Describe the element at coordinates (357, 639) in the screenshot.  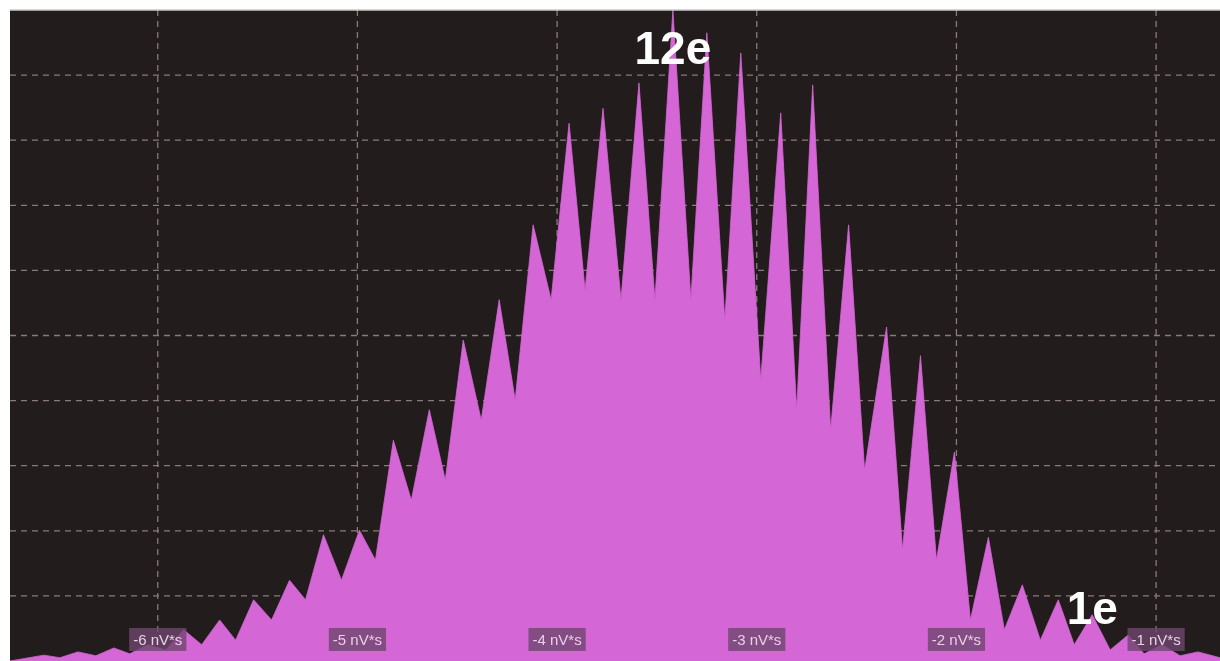
I see `x-tick-label: -5 nV*s` at that location.